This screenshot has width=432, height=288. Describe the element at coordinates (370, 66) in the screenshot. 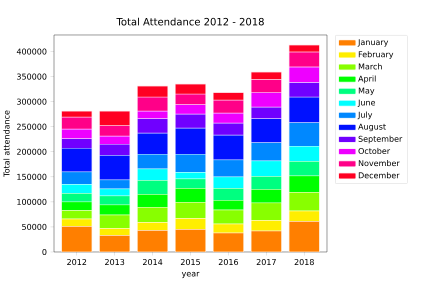

I see `legend-label: March` at that location.